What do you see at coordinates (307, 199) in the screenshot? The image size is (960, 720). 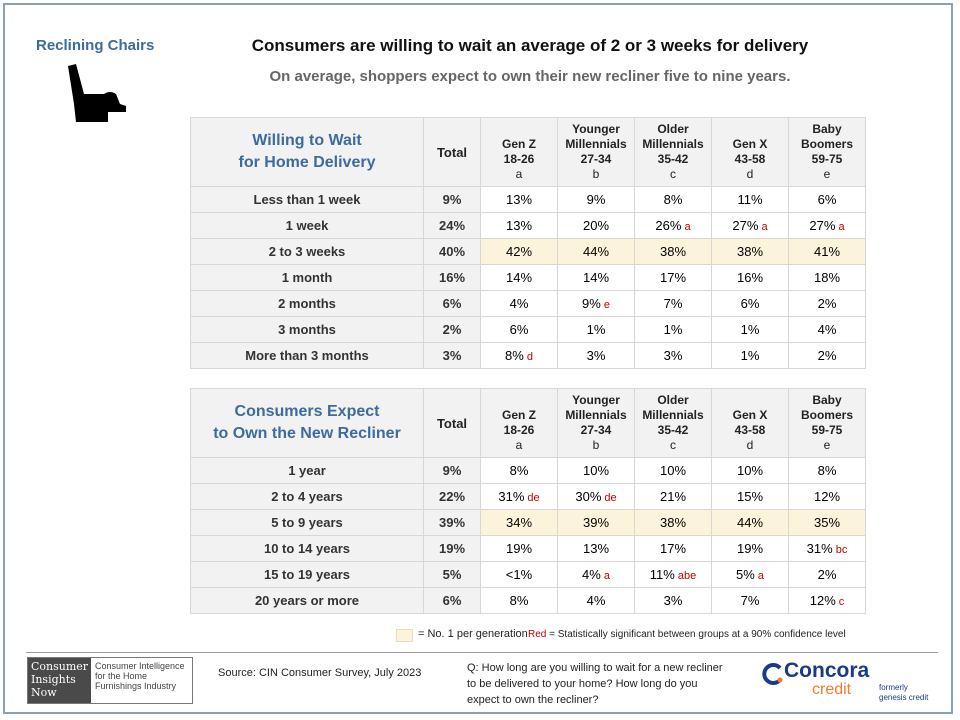 I see `row-label: Less than 1 week` at bounding box center [307, 199].